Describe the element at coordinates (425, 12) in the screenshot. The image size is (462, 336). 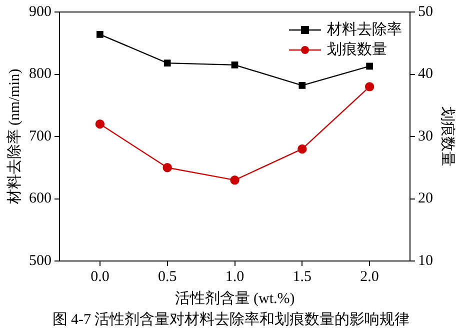
I see `y2-tick-label: 50` at that location.